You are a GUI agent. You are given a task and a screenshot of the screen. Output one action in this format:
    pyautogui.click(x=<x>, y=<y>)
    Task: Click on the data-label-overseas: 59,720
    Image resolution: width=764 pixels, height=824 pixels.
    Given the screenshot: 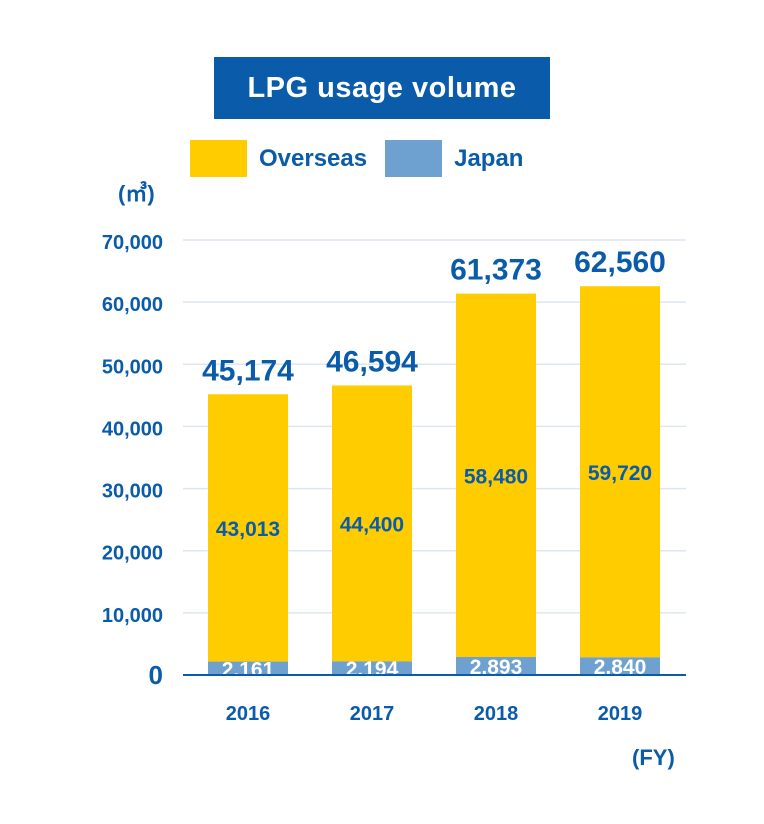 What is the action you would take?
    pyautogui.click(x=620, y=473)
    